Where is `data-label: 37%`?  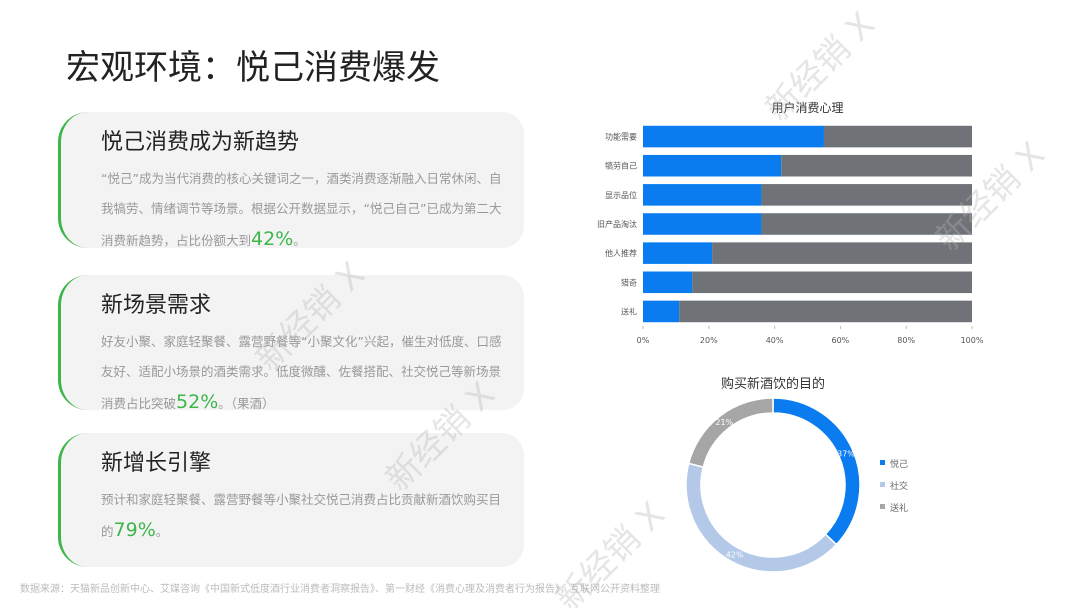 data-label: 37% is located at coordinates (846, 453).